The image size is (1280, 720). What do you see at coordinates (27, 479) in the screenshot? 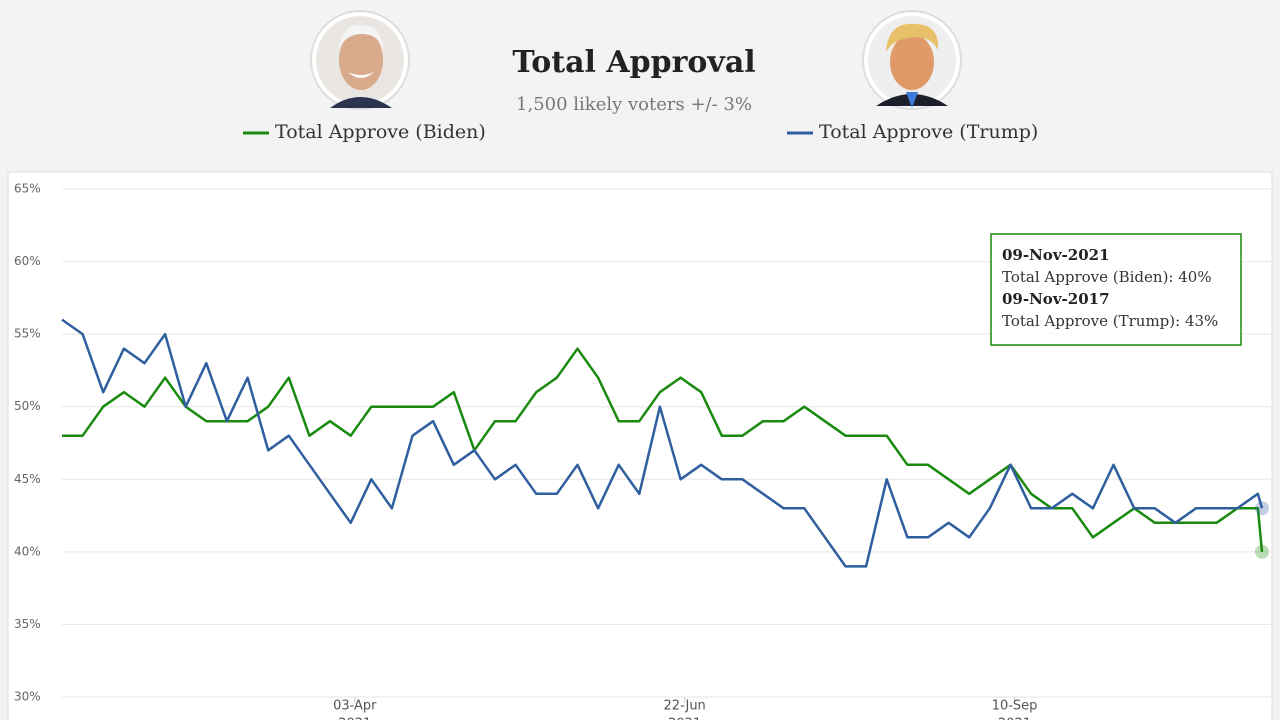
I see `y-tick-label: 45%` at bounding box center [27, 479].